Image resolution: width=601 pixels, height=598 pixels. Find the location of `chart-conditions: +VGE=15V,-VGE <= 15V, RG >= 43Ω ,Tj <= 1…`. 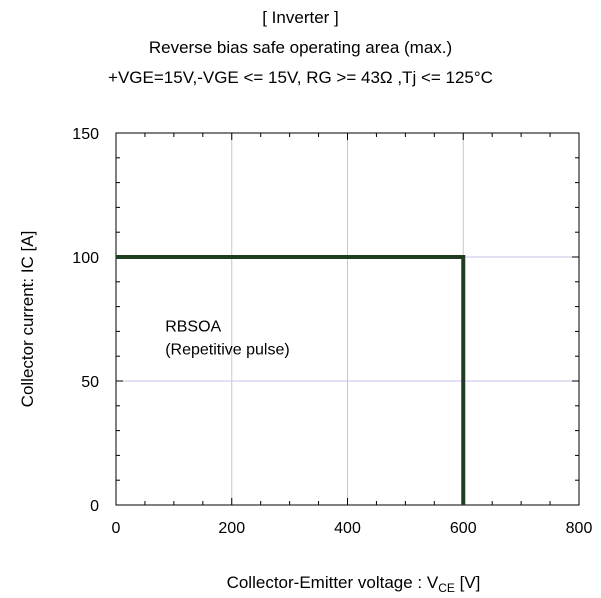

chart-conditions: +VGE=15V,-VGE <= 15V, RG >= 43Ω ,Tj <= 1… is located at coordinates (300, 77).